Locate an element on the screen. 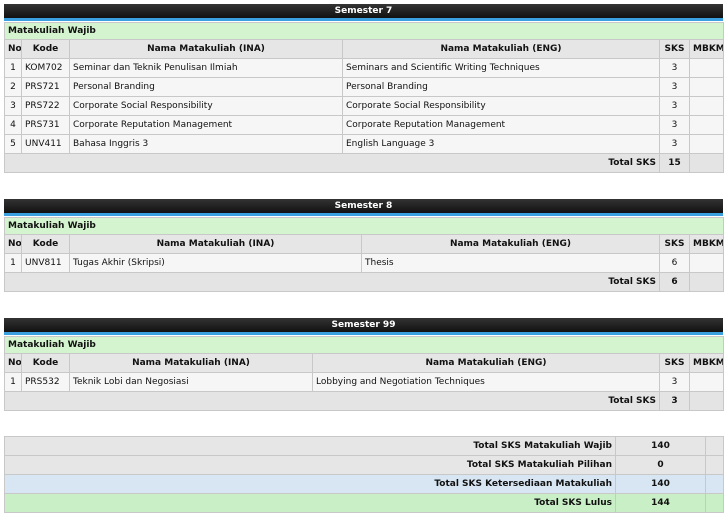  cell: UNV411 is located at coordinates (45, 144).